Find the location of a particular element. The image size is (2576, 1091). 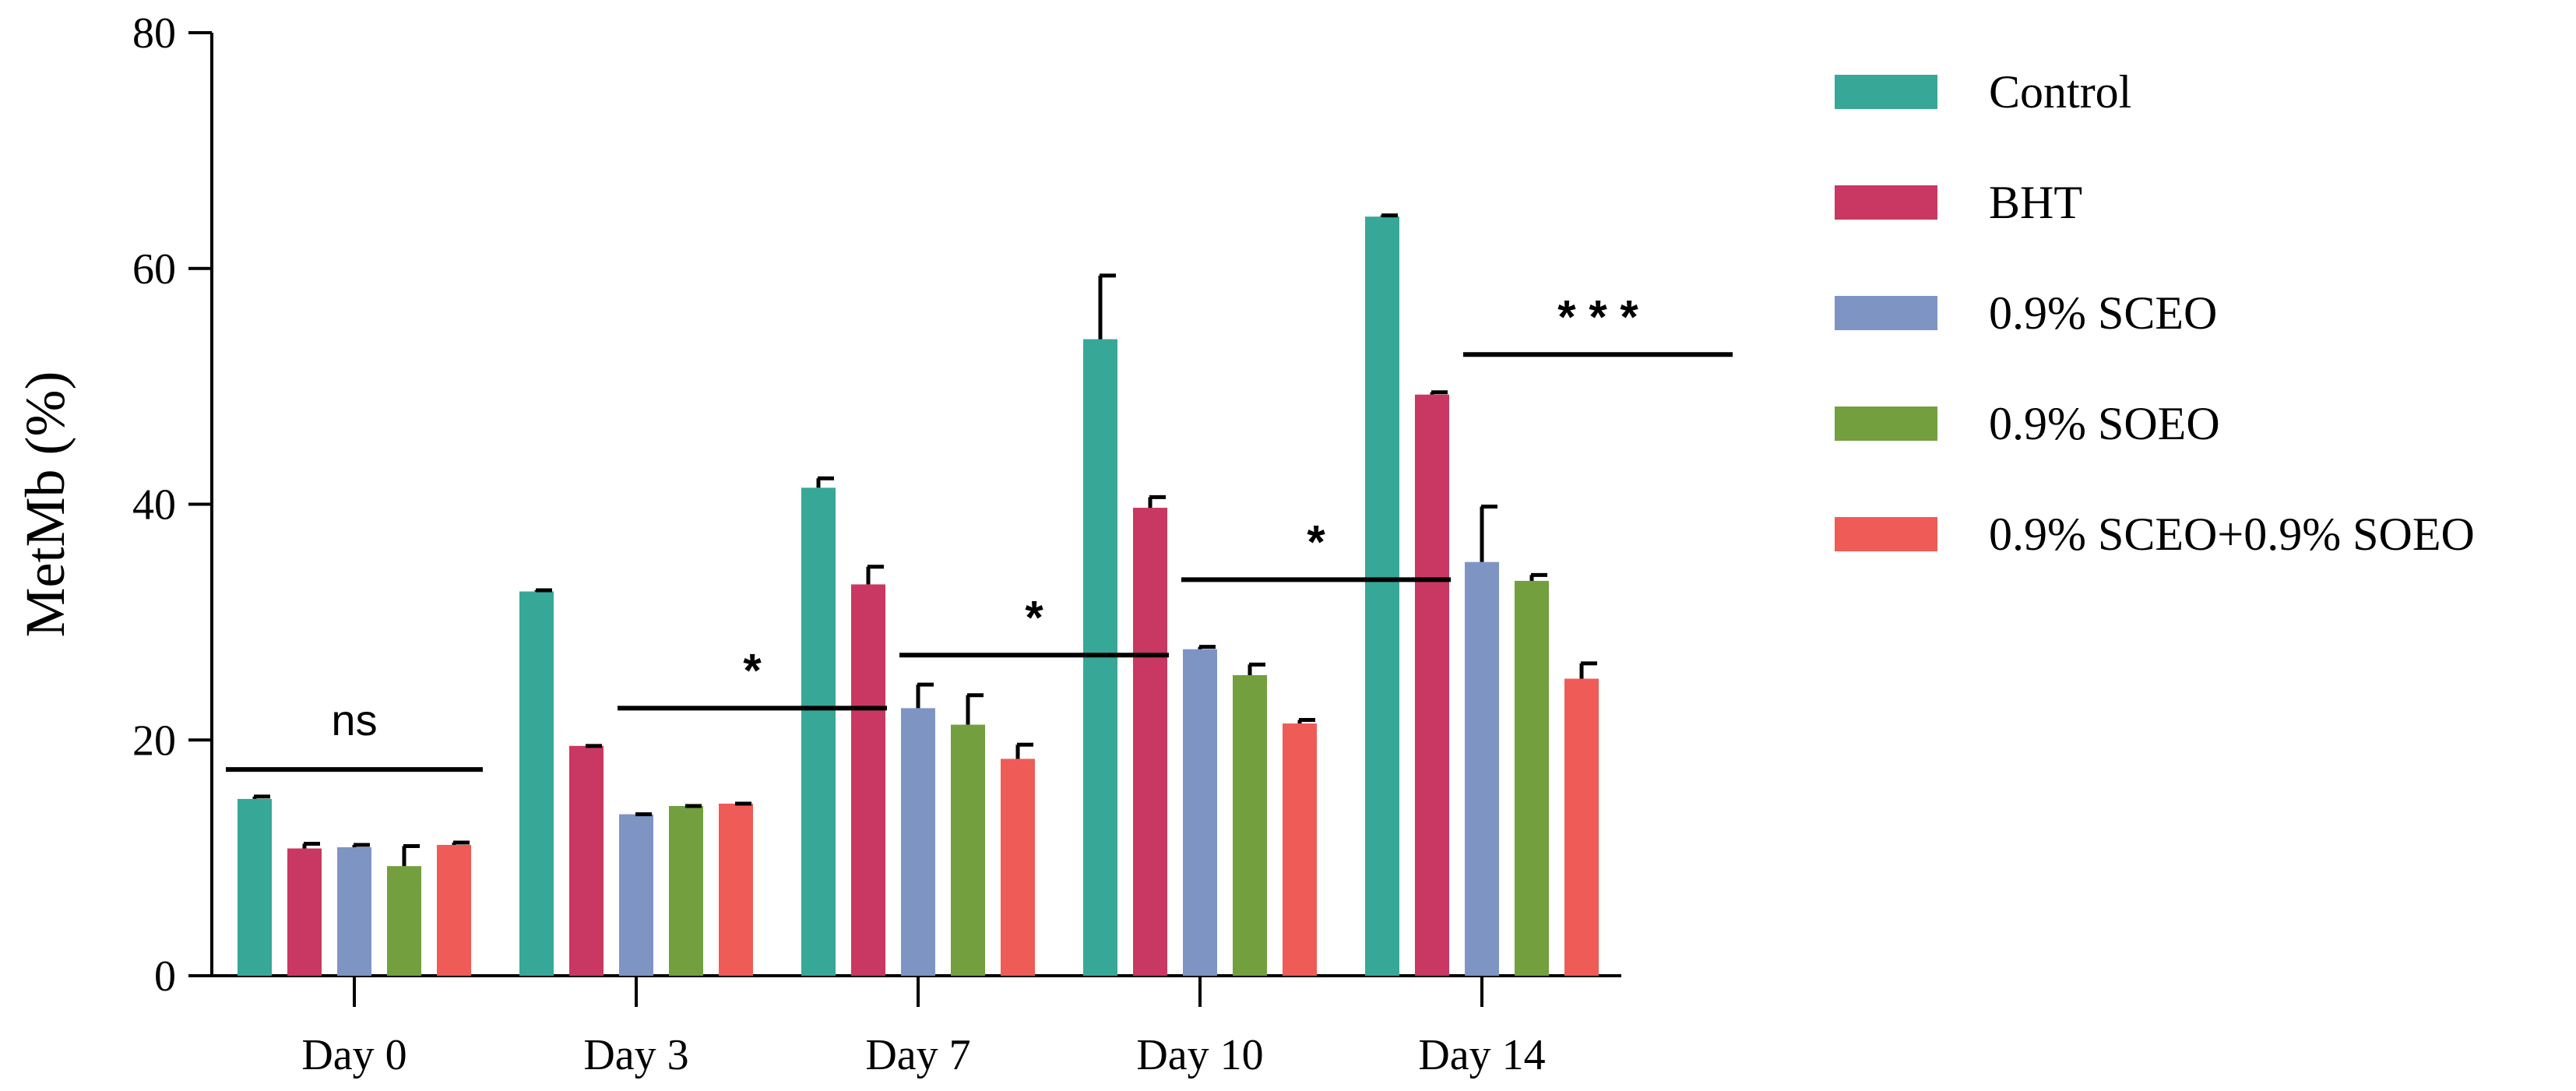

x-tick-label: Day 0 is located at coordinates (353, 1055).